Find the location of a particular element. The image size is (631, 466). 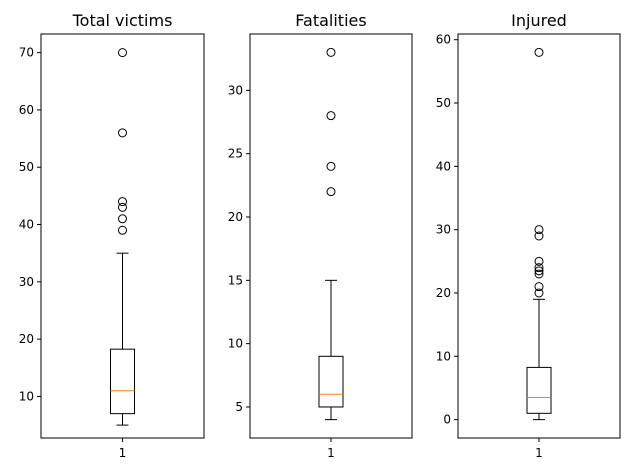

y-tick-label: 0 is located at coordinates (447, 420).